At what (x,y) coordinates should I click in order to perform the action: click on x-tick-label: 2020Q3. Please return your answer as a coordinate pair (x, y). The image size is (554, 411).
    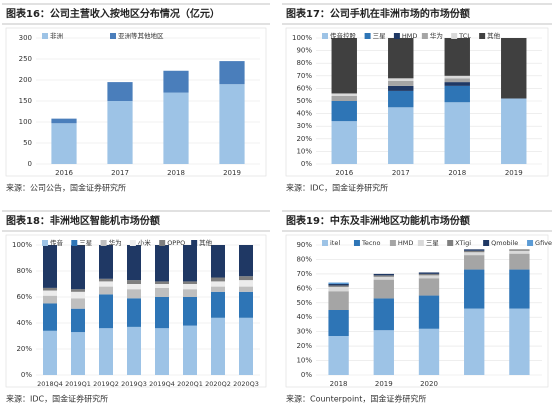
    Looking at the image, I should click on (246, 384).